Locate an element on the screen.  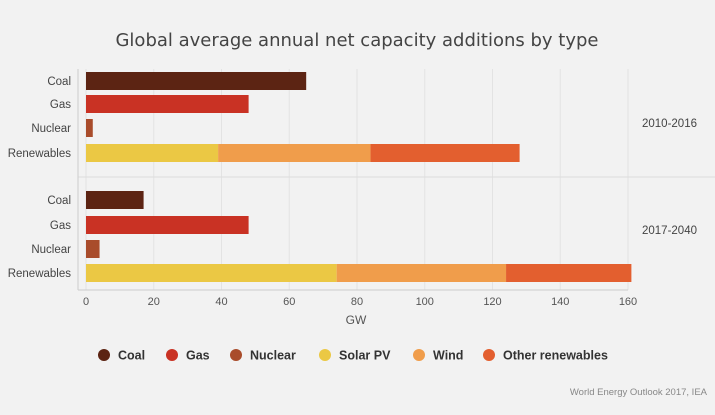
legend-swatch-other-renewables is located at coordinates (489, 355).